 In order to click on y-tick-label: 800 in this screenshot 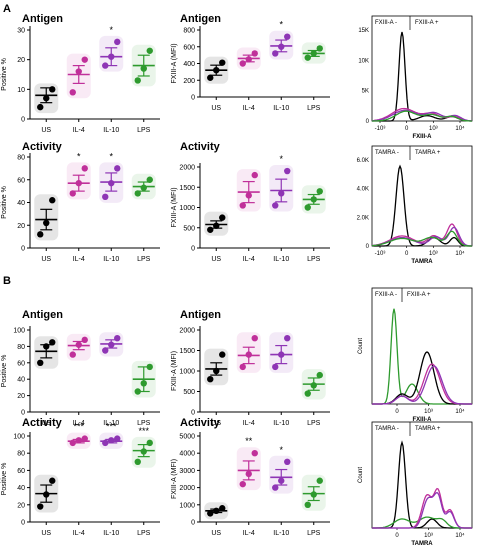, I will do `click(189, 31)`.